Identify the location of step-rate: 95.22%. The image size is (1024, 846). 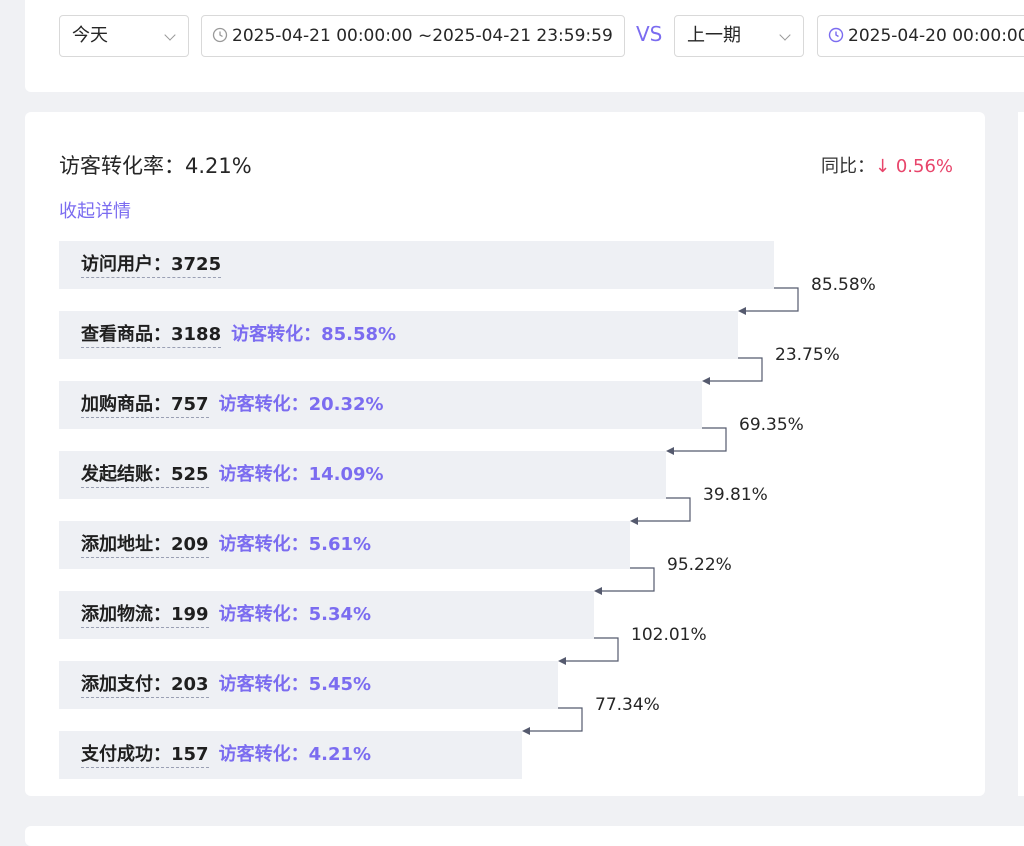
(699, 565).